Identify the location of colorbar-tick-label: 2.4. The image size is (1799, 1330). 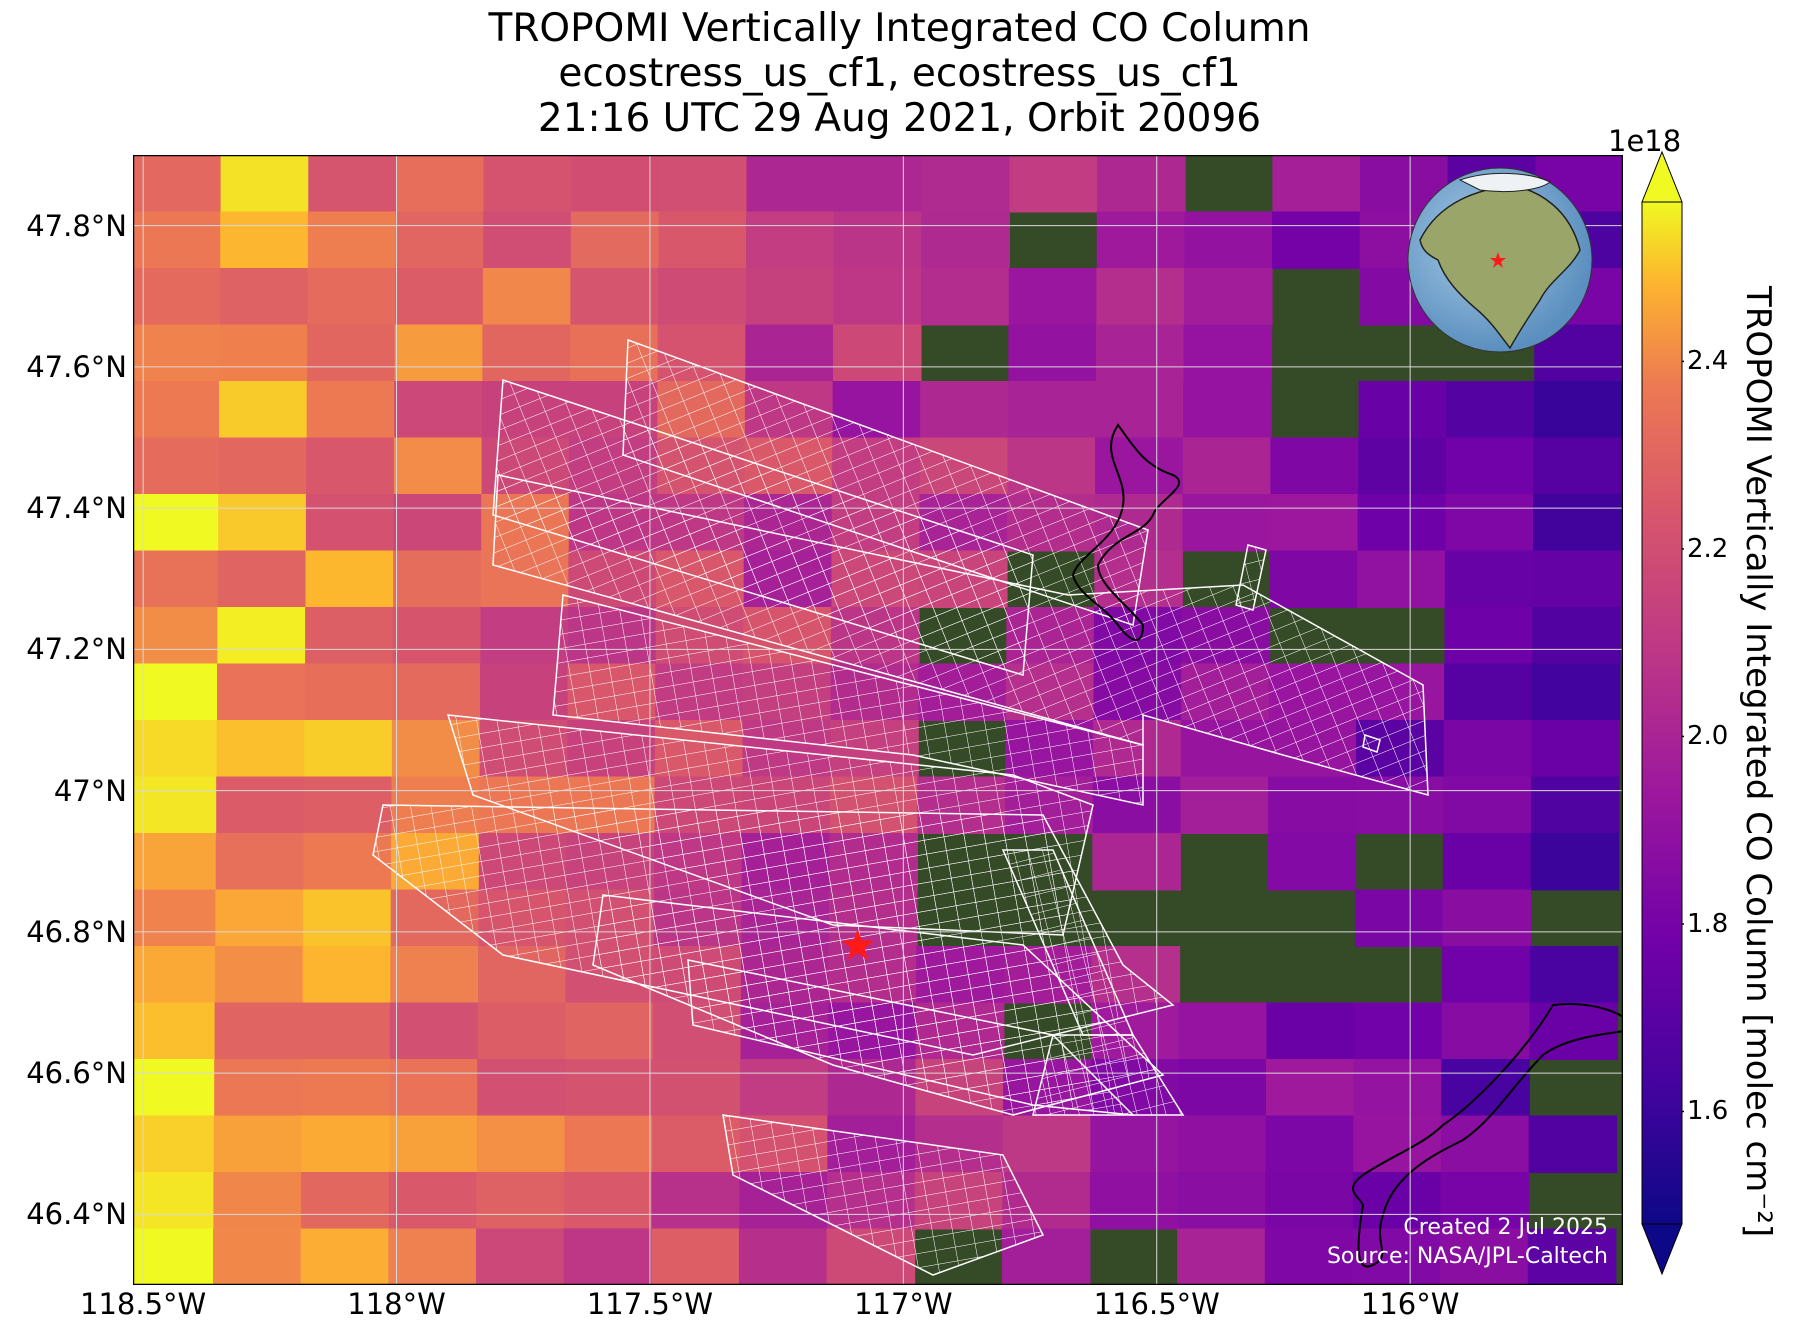
(1708, 361).